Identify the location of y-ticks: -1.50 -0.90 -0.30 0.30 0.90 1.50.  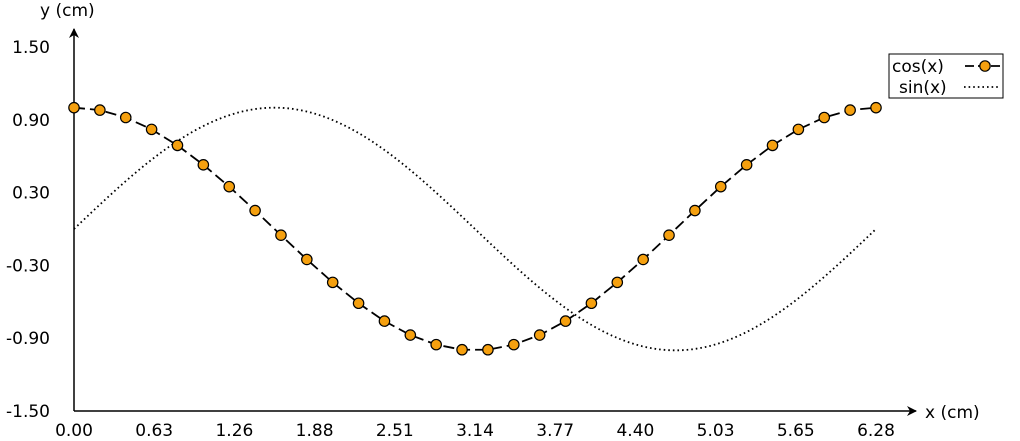
(28, 230).